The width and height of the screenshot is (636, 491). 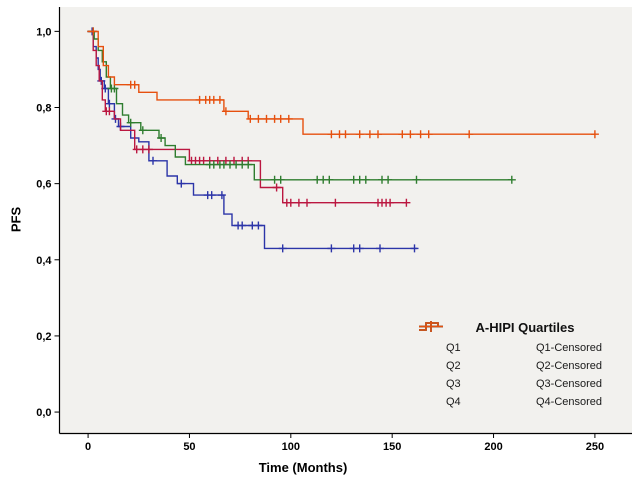 I want to click on y-tick-label: 1,0, so click(x=43, y=32).